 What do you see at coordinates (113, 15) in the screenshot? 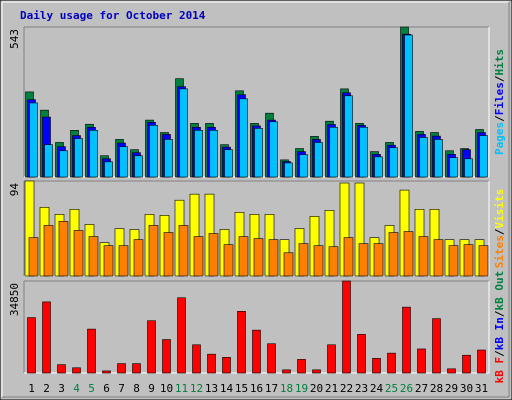
I see `chart-title: Daily usage for October 2014` at bounding box center [113, 15].